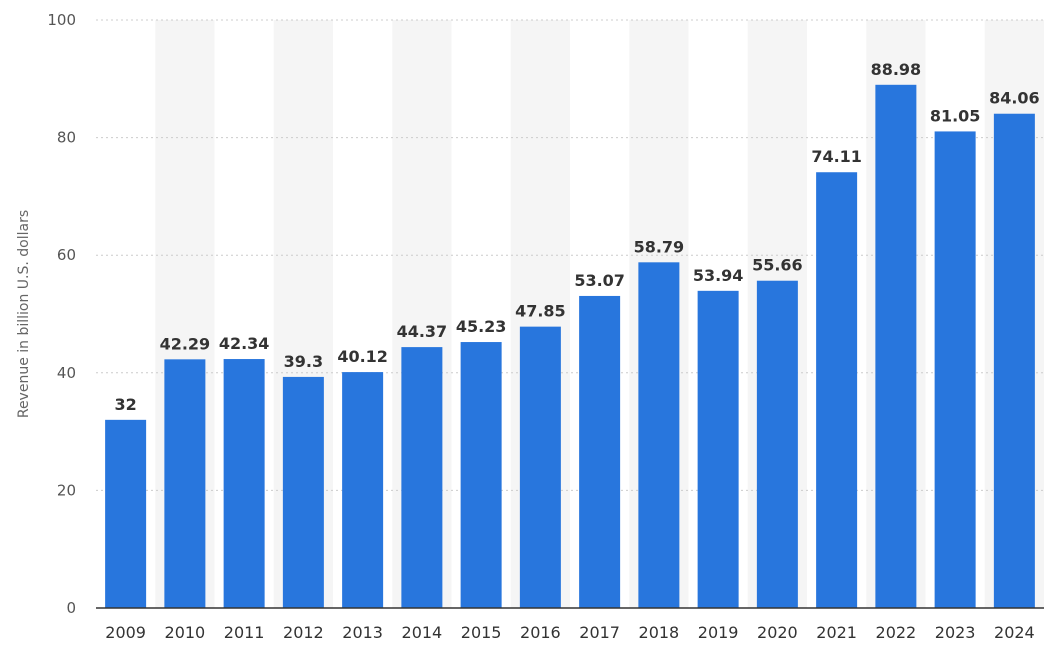 The image size is (1062, 652). I want to click on y-tick-label: 80, so click(66, 138).